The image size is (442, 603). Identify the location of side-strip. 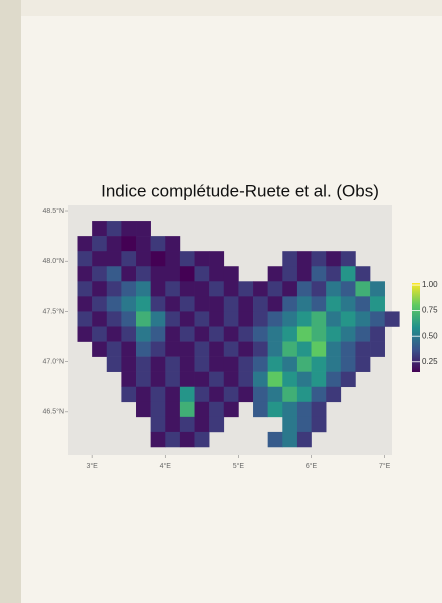
(10, 301).